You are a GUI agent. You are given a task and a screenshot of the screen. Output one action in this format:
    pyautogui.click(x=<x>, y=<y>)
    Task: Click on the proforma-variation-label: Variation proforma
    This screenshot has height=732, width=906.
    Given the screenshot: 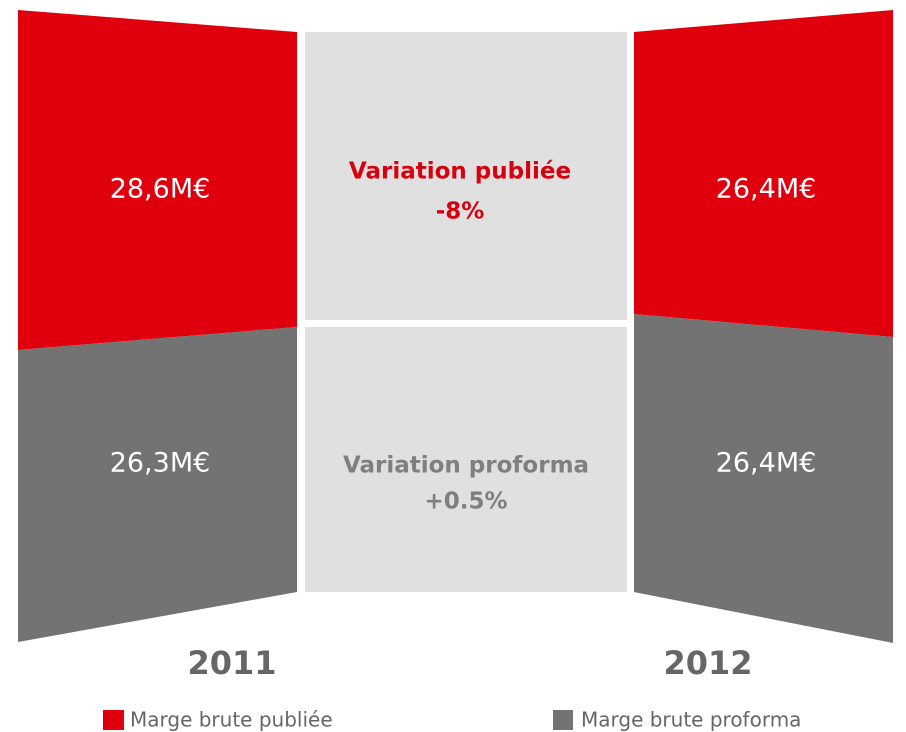 What is the action you would take?
    pyautogui.click(x=466, y=466)
    